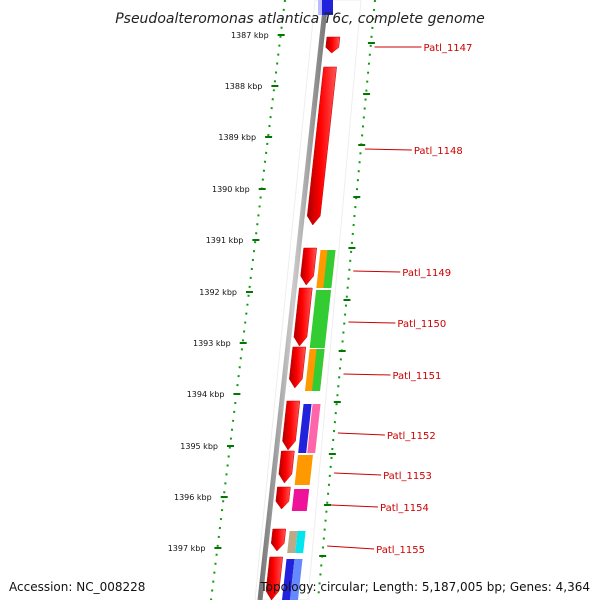 This screenshot has height=600, width=600. Describe the element at coordinates (400, 550) in the screenshot. I see `gene-label: Patl_1155` at that location.